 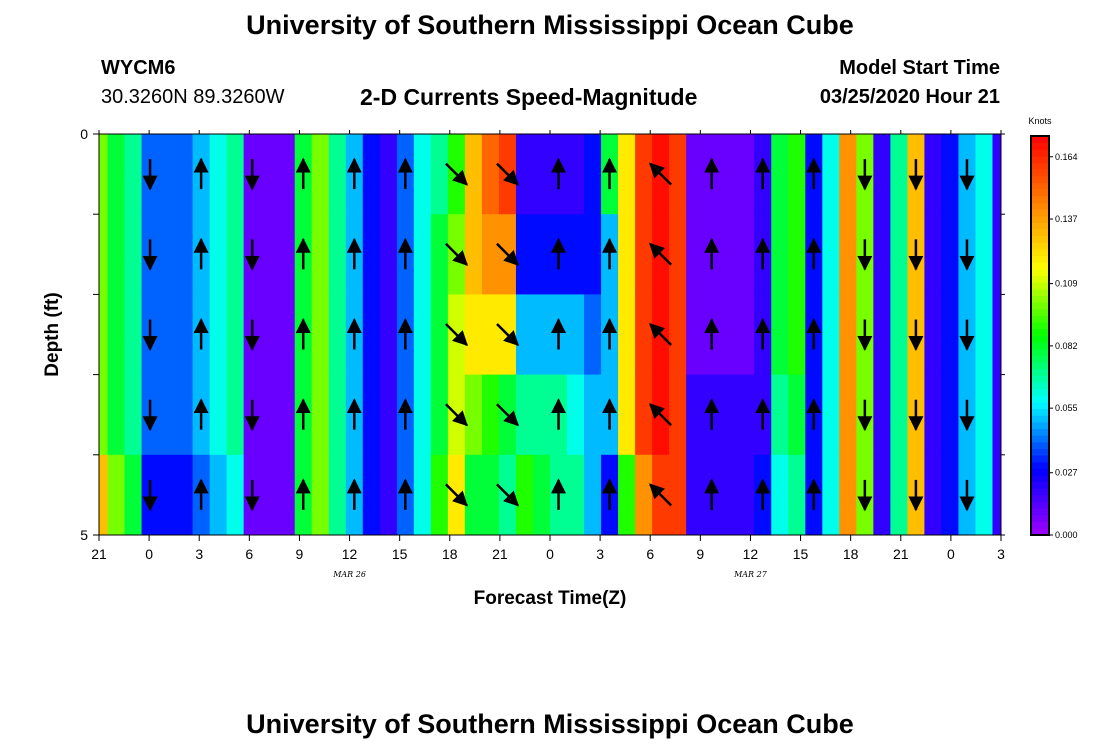 What do you see at coordinates (1040, 335) in the screenshot?
I see `colorbar-frame` at bounding box center [1040, 335].